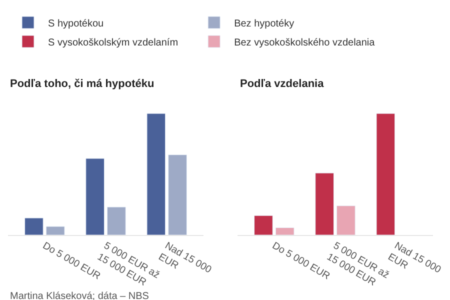  I want to click on legend-label: Bez vysokoškolského vzdelania, so click(305, 42).